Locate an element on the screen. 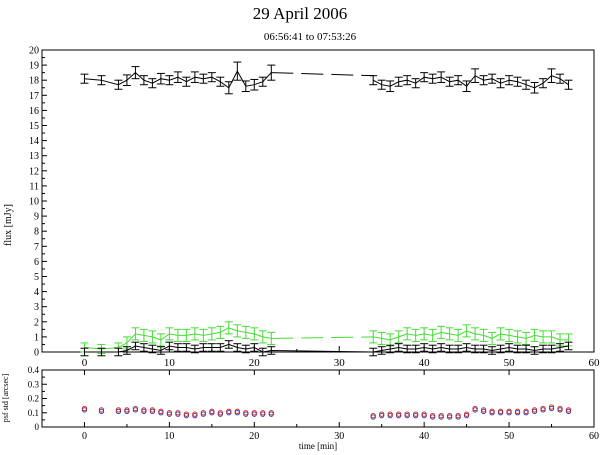  psf-plot-frame is located at coordinates (318, 398).